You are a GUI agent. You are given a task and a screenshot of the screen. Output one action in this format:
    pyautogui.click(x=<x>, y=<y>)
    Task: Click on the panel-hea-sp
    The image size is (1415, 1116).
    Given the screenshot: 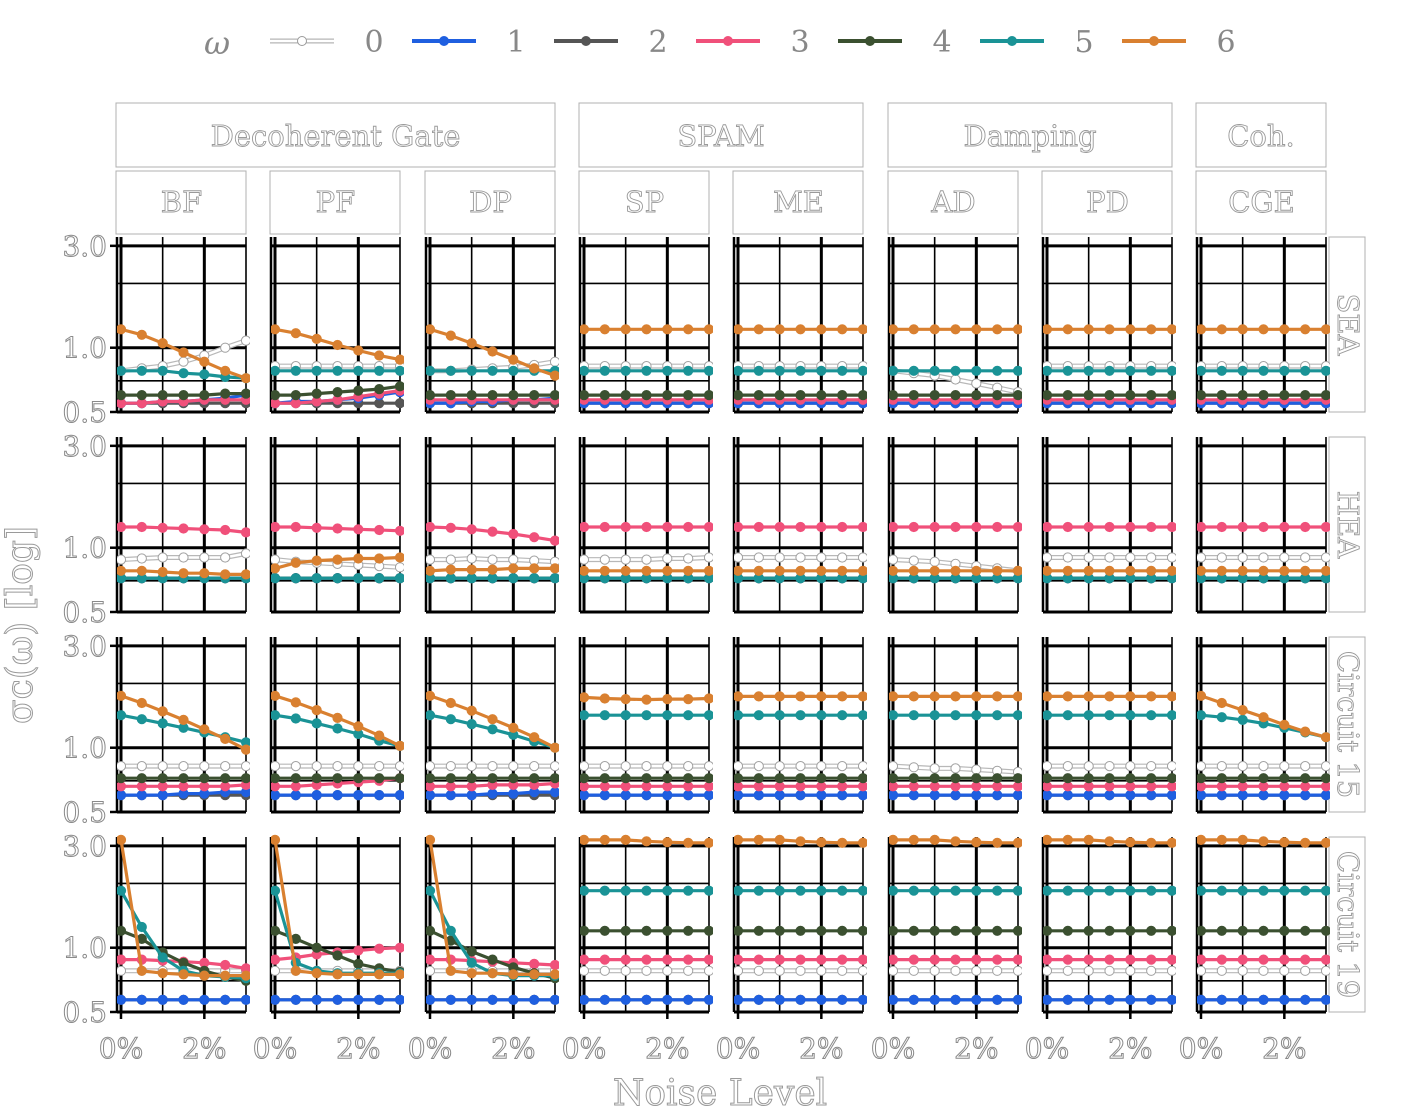 What is the action you would take?
    pyautogui.click(x=645, y=525)
    